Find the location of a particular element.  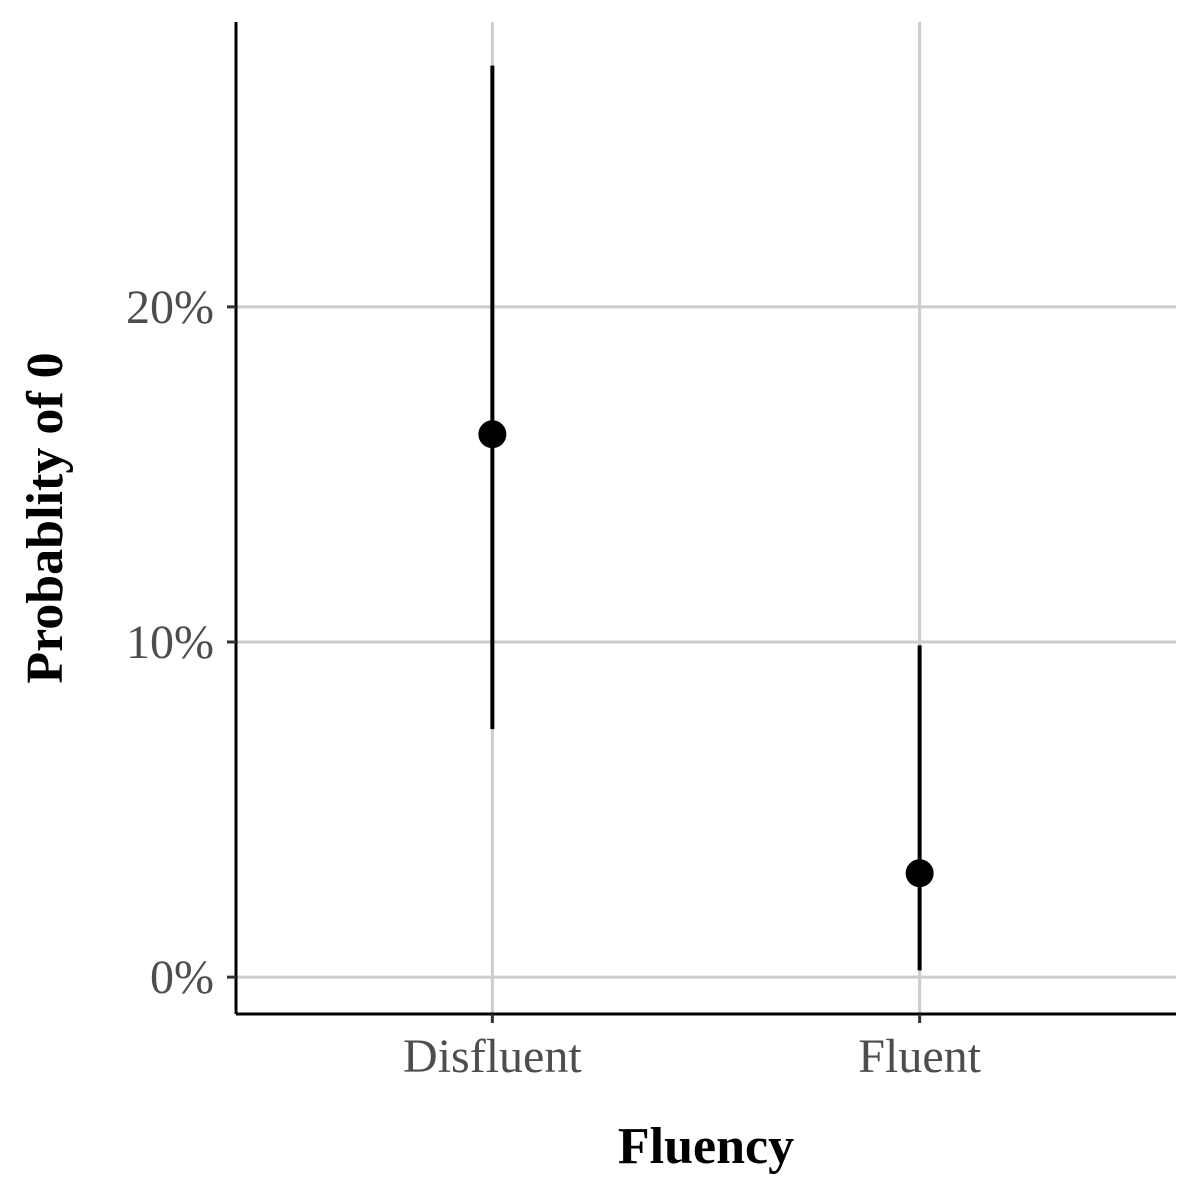

y-tick-label: 20% is located at coordinates (170, 307).